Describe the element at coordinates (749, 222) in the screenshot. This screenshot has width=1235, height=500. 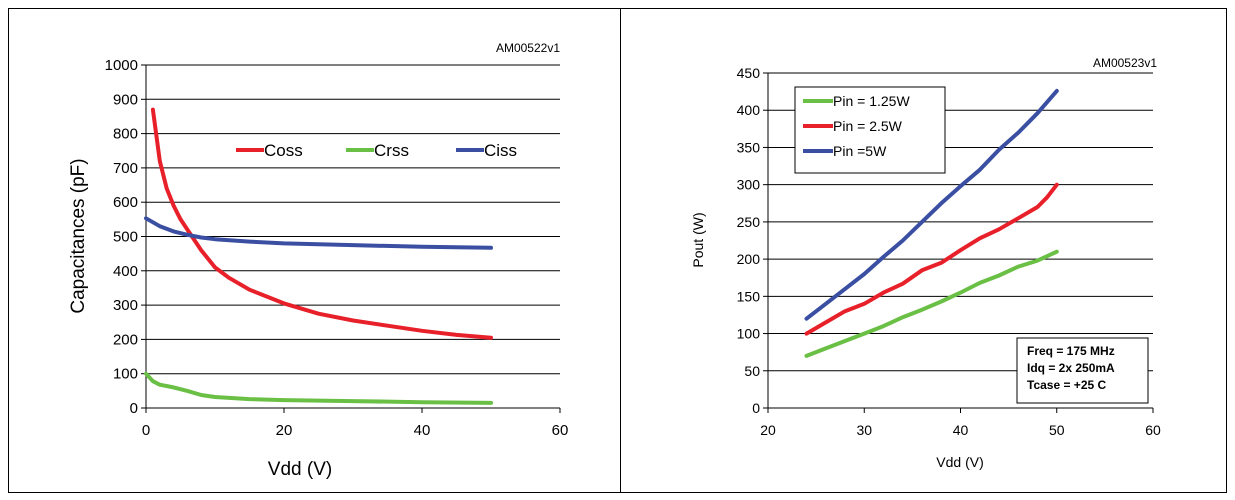
I see `y-tick-label: 250` at that location.